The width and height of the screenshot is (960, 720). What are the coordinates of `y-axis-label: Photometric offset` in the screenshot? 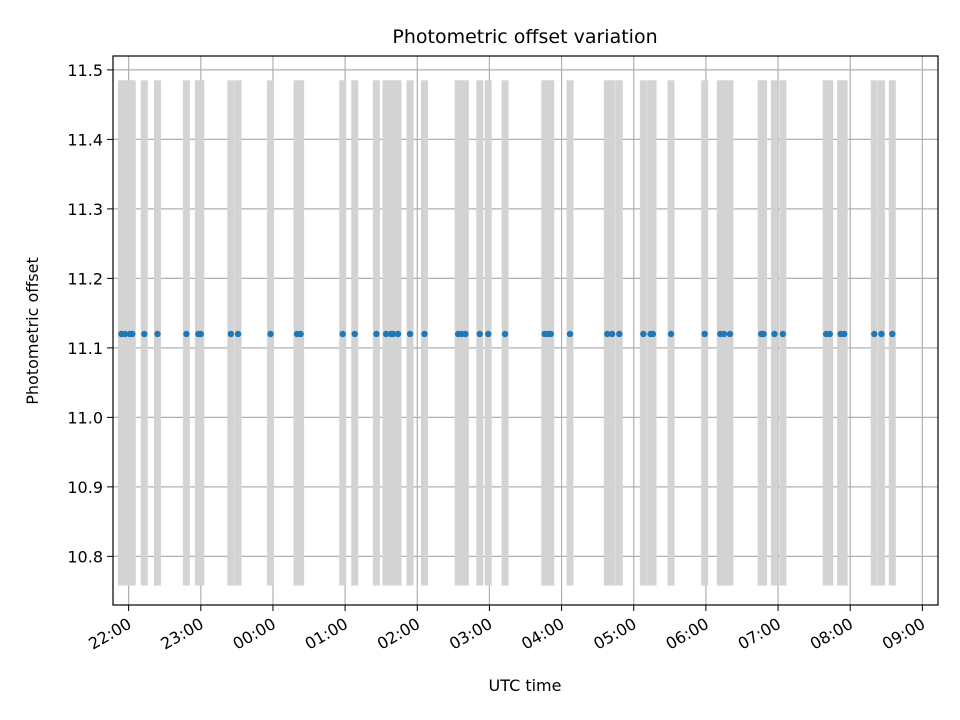 It's located at (32, 331).